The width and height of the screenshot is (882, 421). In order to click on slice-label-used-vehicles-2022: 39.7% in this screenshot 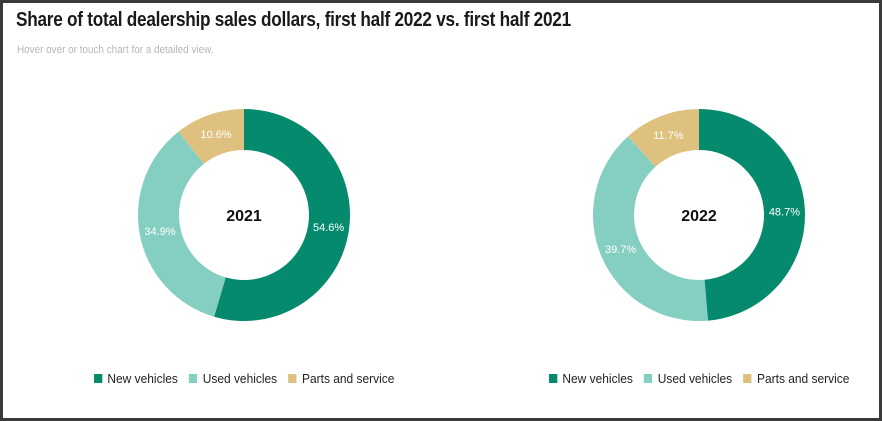, I will do `click(620, 250)`.